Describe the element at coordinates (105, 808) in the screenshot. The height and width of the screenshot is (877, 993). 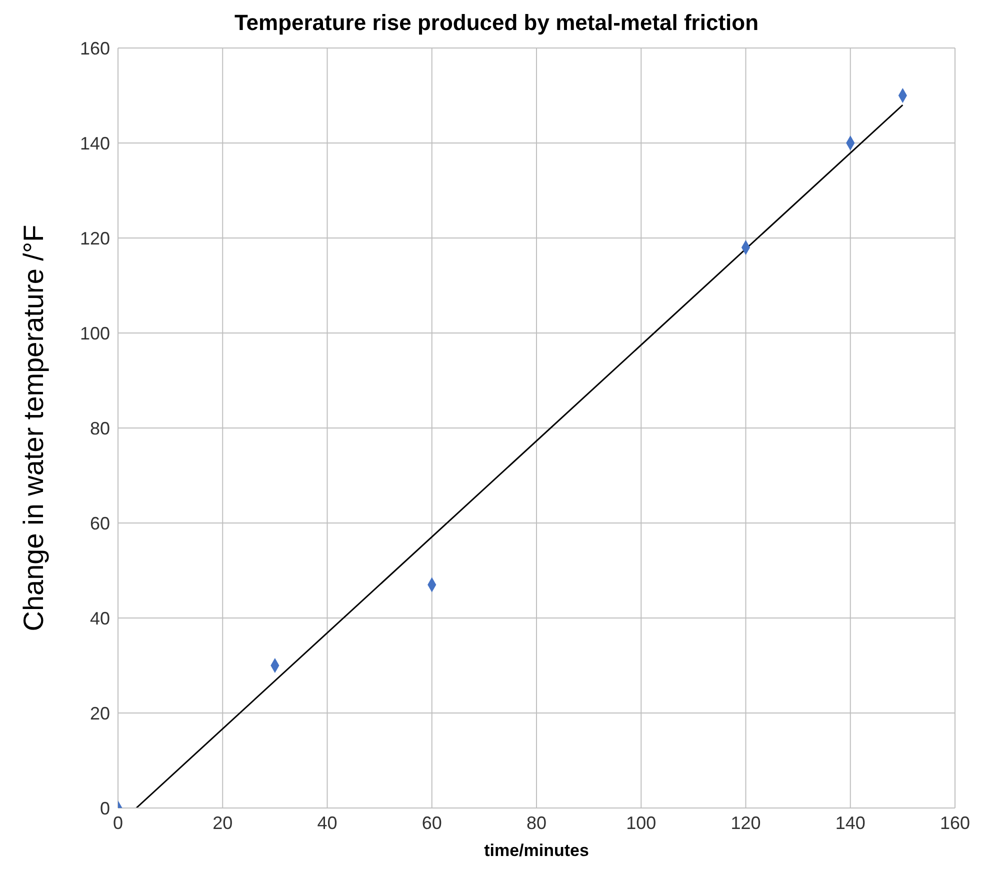
I see `y-tick-label: 0` at that location.